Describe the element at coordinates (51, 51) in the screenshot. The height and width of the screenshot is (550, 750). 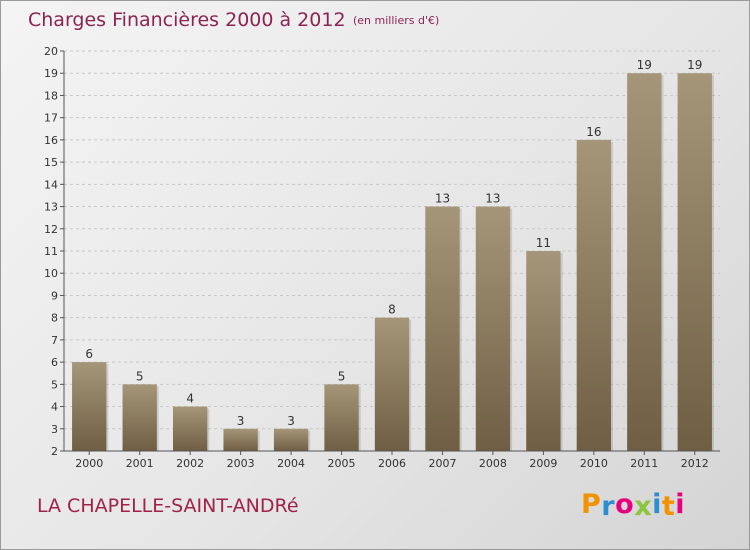
I see `y-tick-label: 20` at that location.